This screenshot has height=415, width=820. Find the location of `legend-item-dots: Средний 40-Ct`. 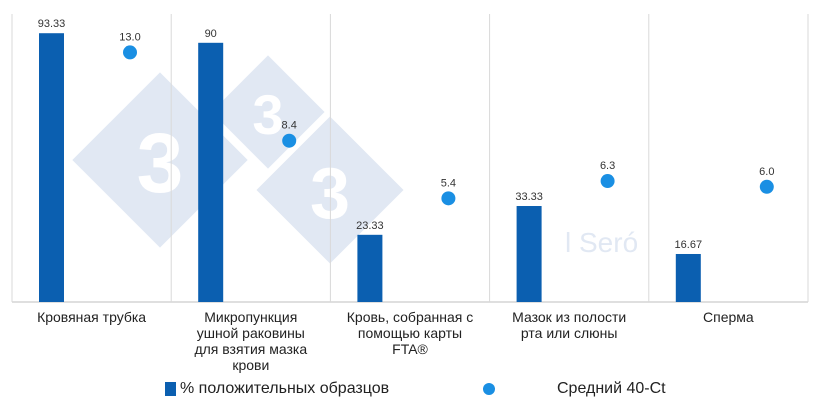

legend-item-dots: Средний 40-Ct is located at coordinates (574, 389).